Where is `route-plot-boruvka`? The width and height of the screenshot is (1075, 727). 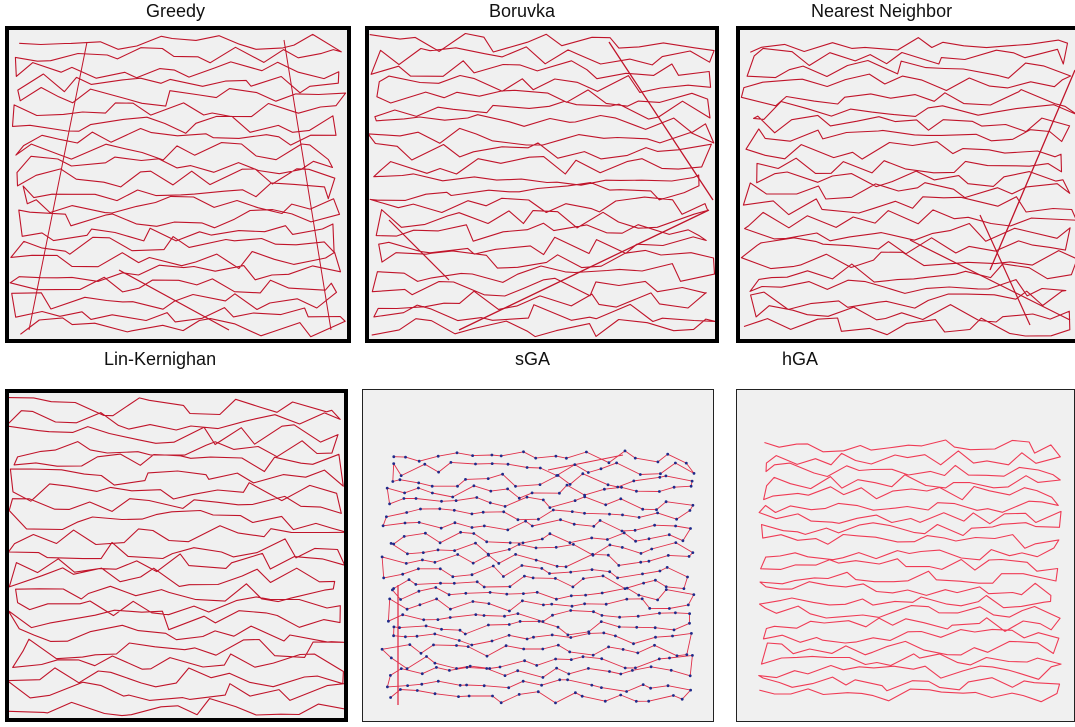
route-plot-boruvka is located at coordinates (542, 185).